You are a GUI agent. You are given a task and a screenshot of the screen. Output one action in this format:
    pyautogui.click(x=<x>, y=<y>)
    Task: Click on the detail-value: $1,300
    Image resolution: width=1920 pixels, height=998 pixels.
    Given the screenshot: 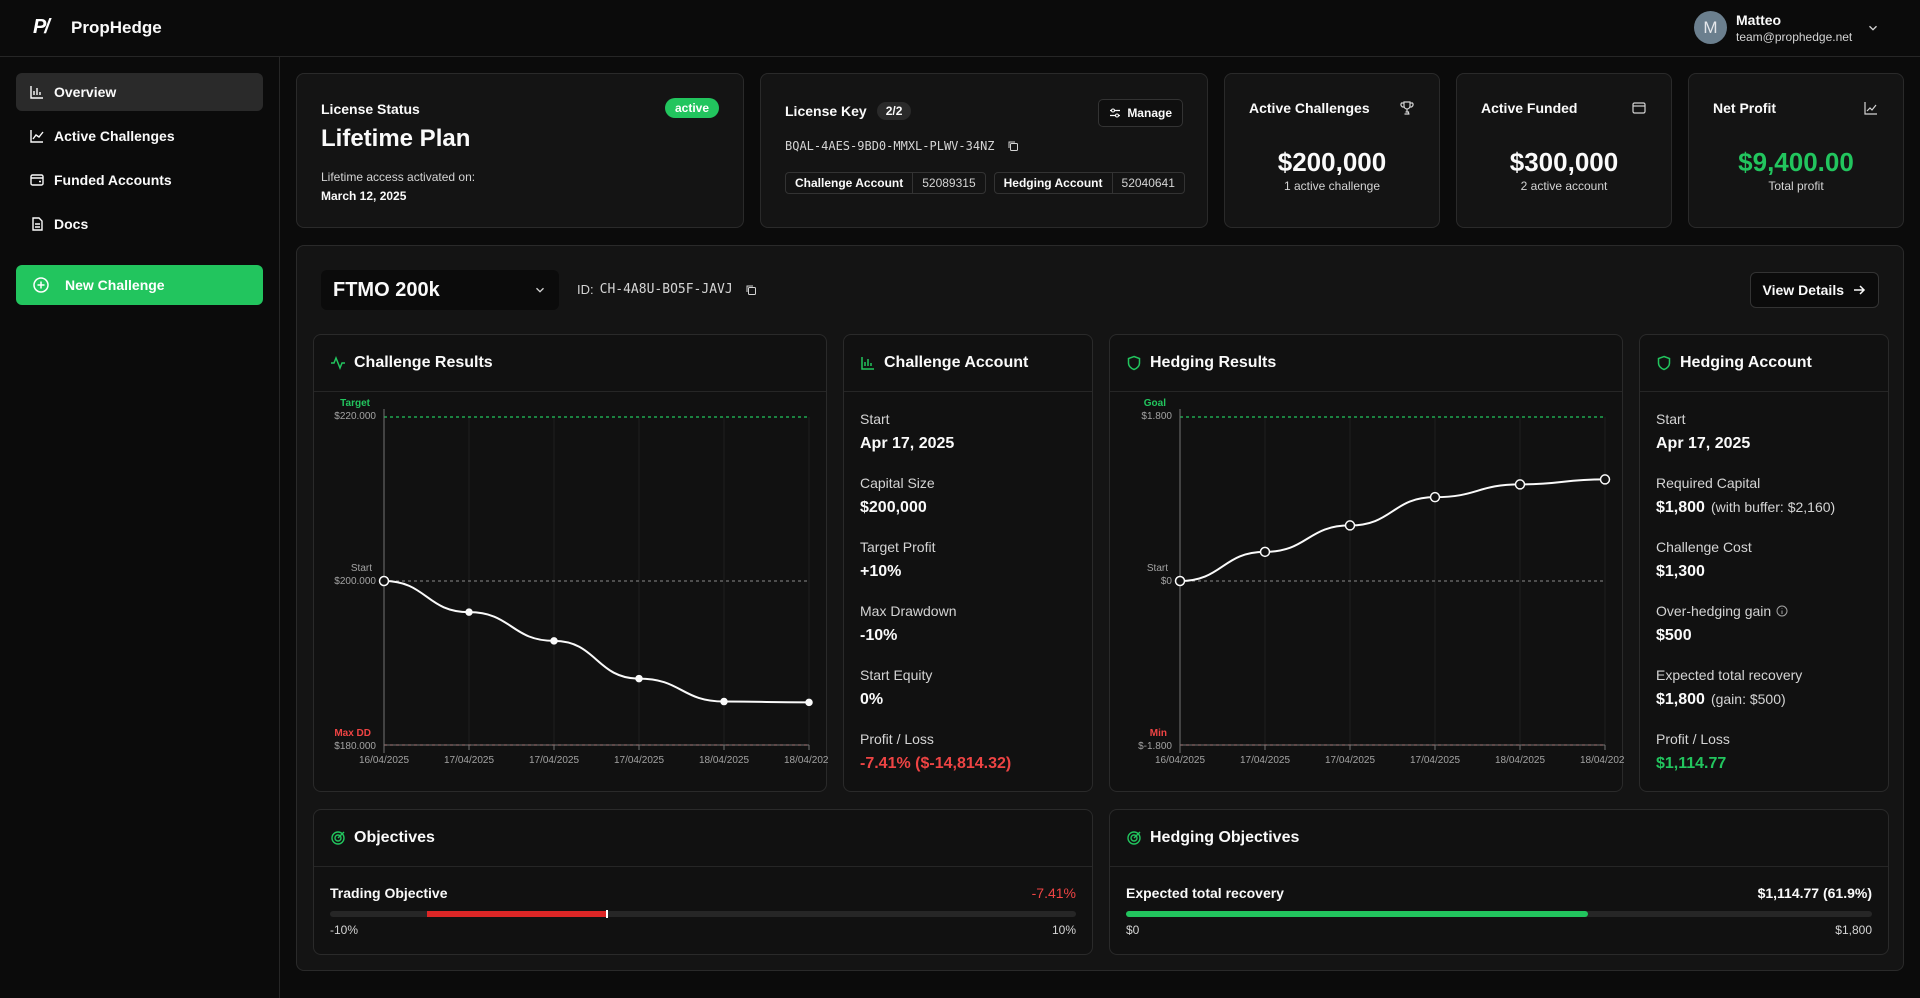 What is the action you would take?
    pyautogui.click(x=1704, y=572)
    